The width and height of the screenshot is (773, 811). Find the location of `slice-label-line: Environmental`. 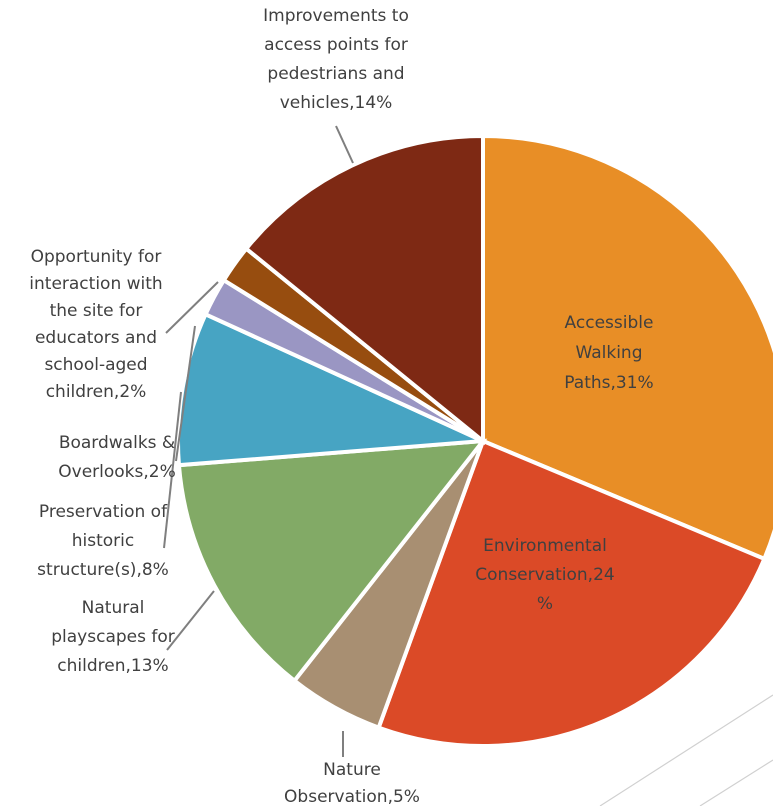

slice-label-line: Environmental is located at coordinates (545, 546).